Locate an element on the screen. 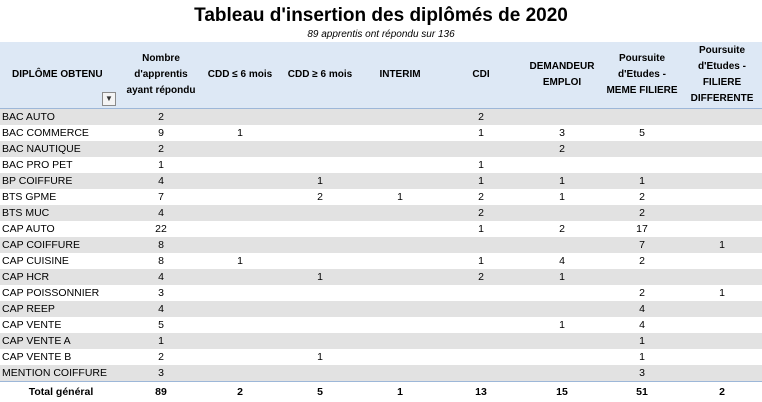 The width and height of the screenshot is (762, 402). row-label: CAP REEP is located at coordinates (61, 309).